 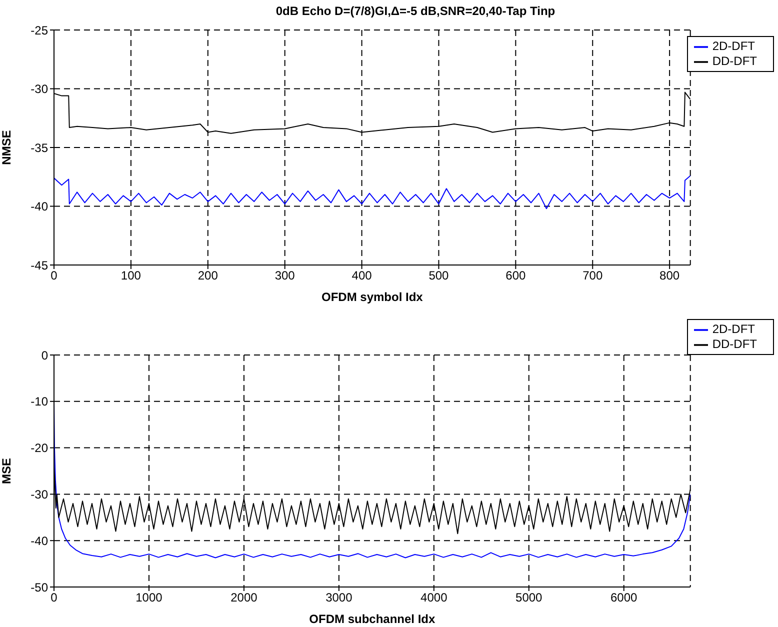 I want to click on x-tick-label: 400, so click(x=362, y=275).